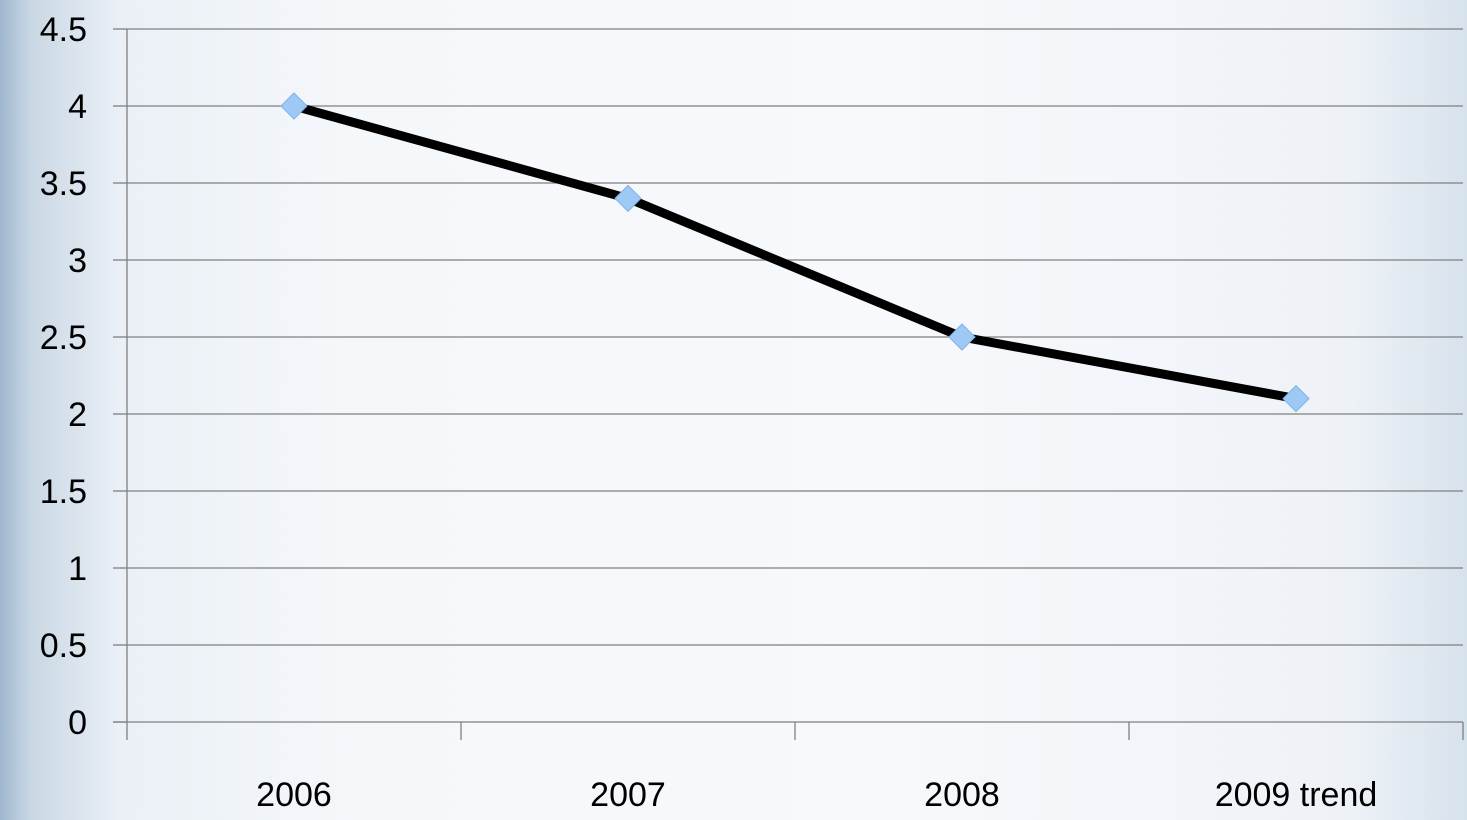 The height and width of the screenshot is (820, 1467). Describe the element at coordinates (962, 795) in the screenshot. I see `x-tick-label: 2008` at that location.